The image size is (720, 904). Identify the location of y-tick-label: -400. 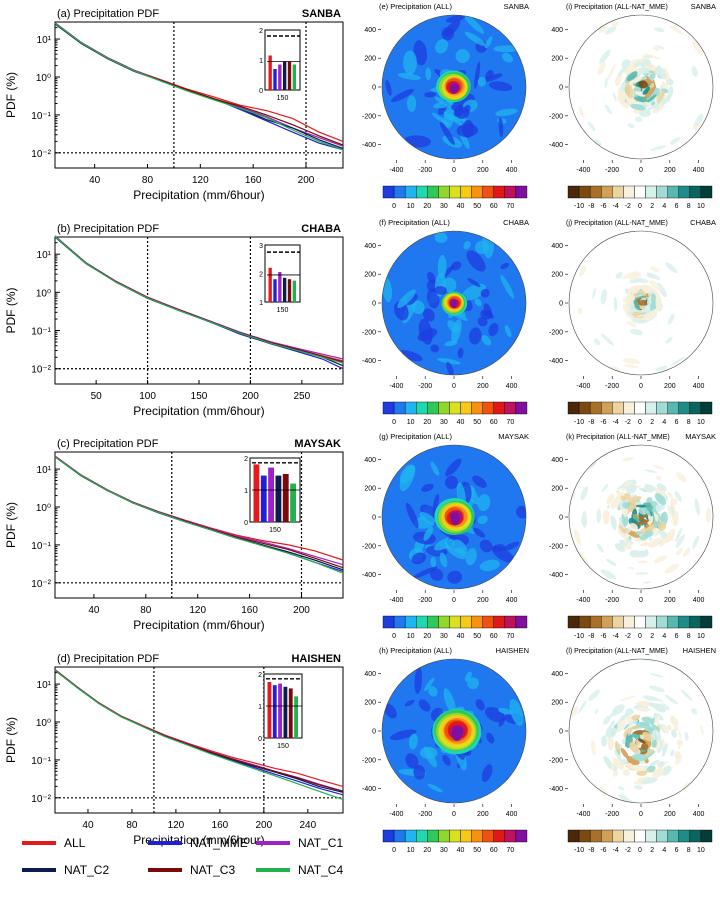
(369, 575).